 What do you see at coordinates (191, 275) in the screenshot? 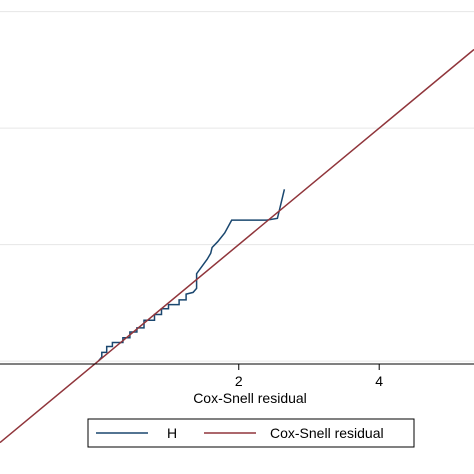
I see `series-line-h` at bounding box center [191, 275].